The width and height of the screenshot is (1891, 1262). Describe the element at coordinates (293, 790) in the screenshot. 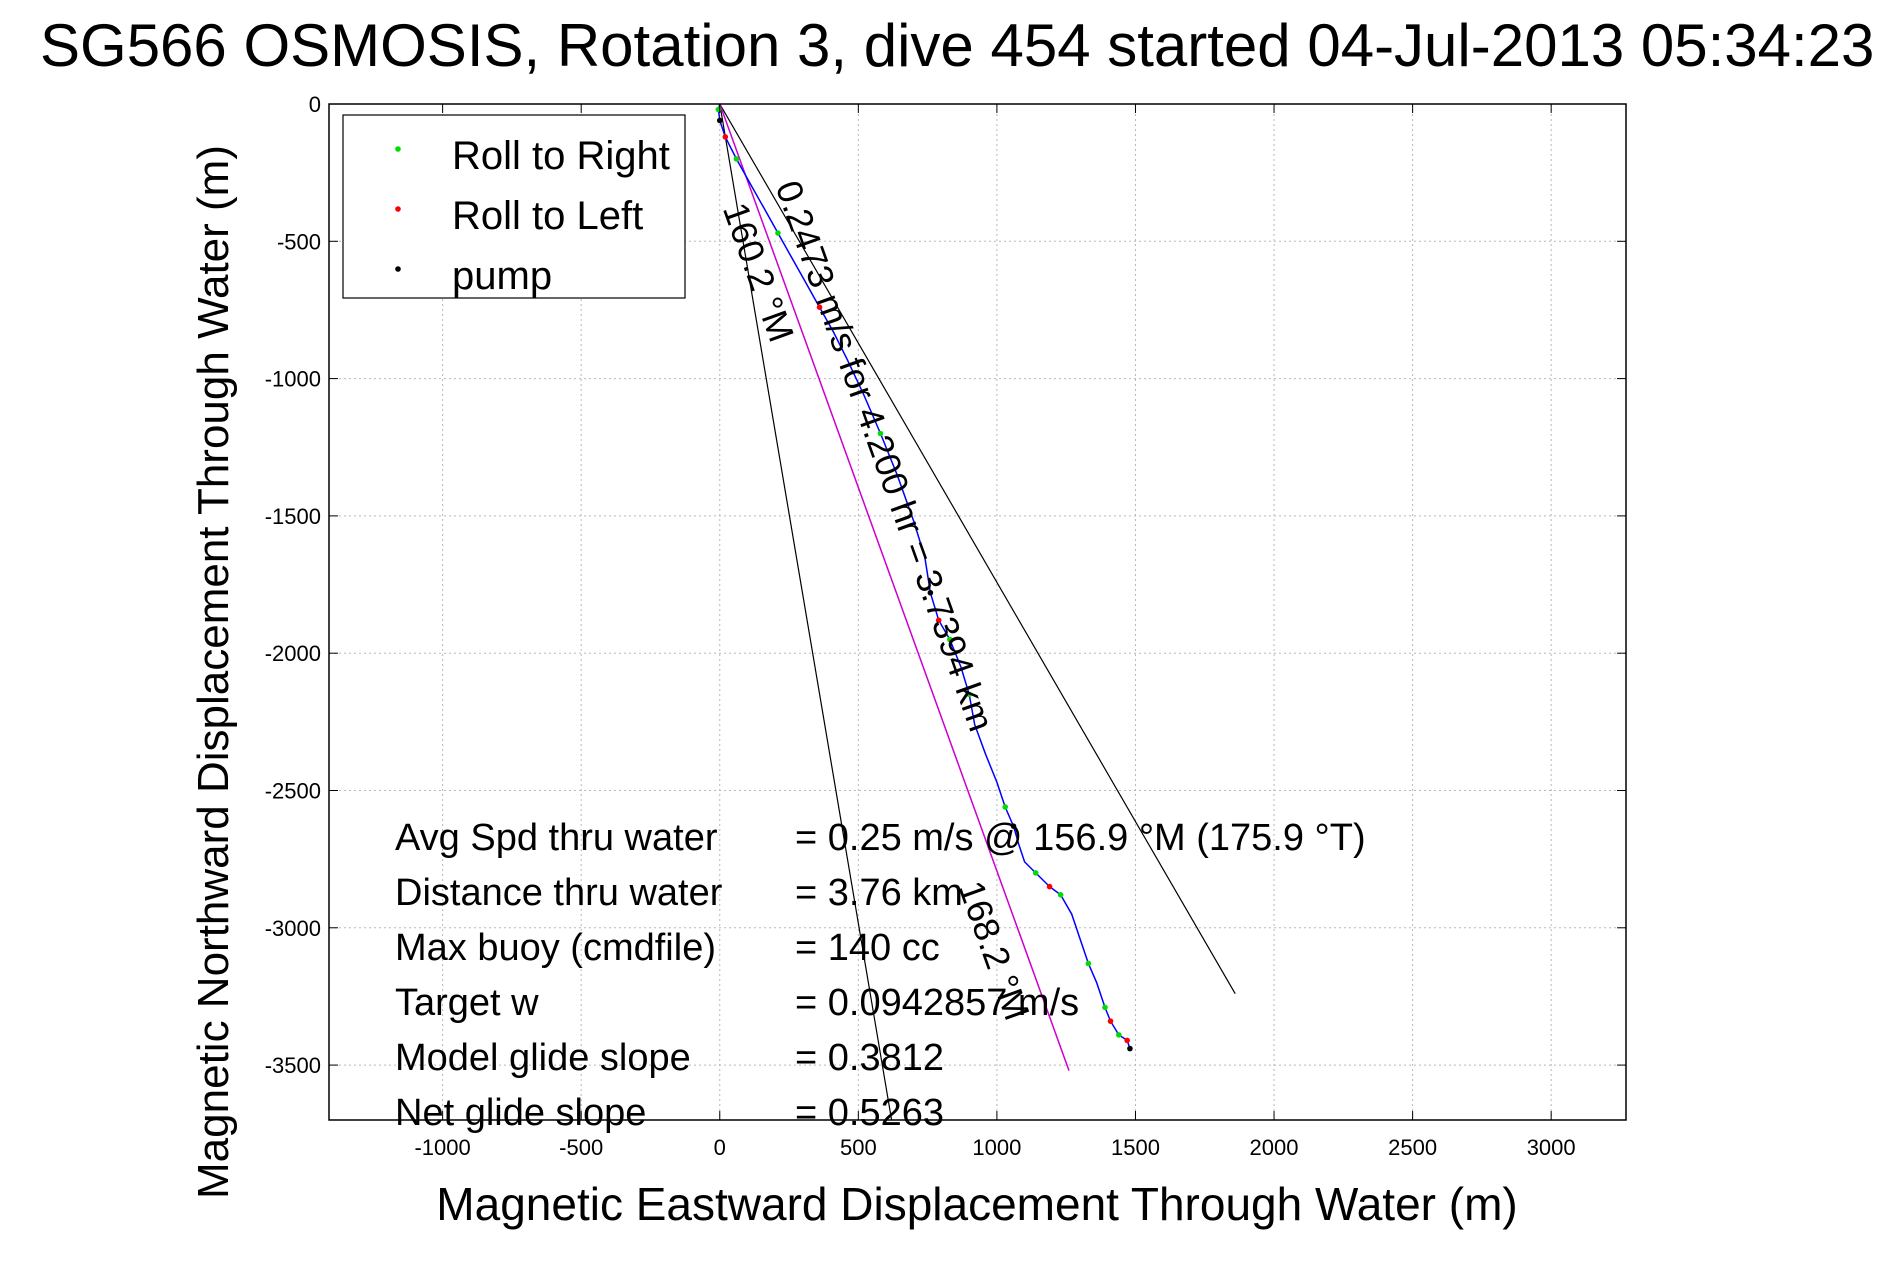

I see `y-tick-label: -2500` at that location.